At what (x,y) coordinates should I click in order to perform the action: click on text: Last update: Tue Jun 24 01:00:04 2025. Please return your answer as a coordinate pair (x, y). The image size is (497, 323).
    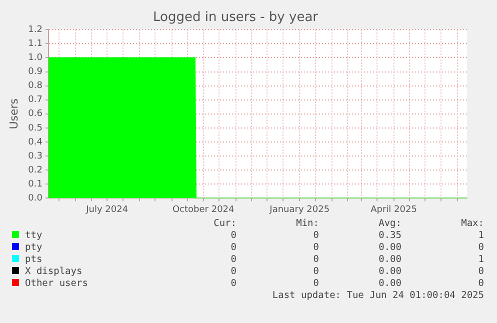
    Looking at the image, I should click on (377, 296).